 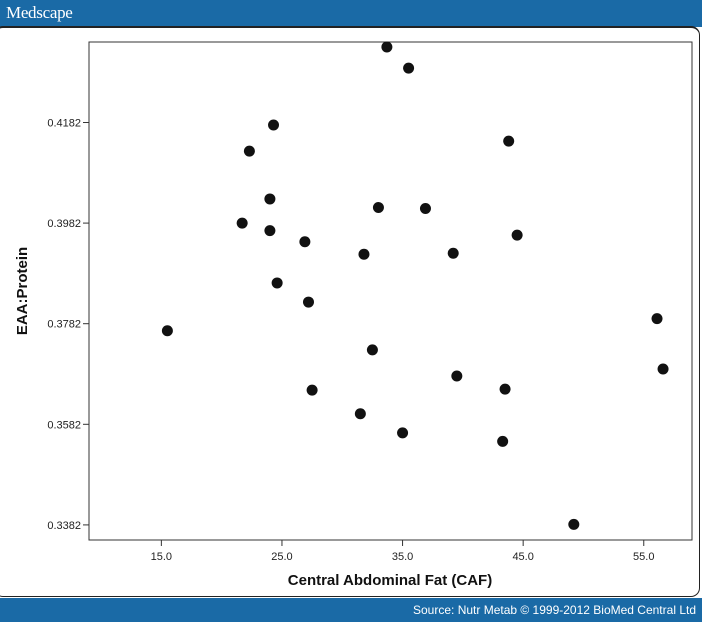 What do you see at coordinates (64, 526) in the screenshot?
I see `y-tick-label: 0.3382` at bounding box center [64, 526].